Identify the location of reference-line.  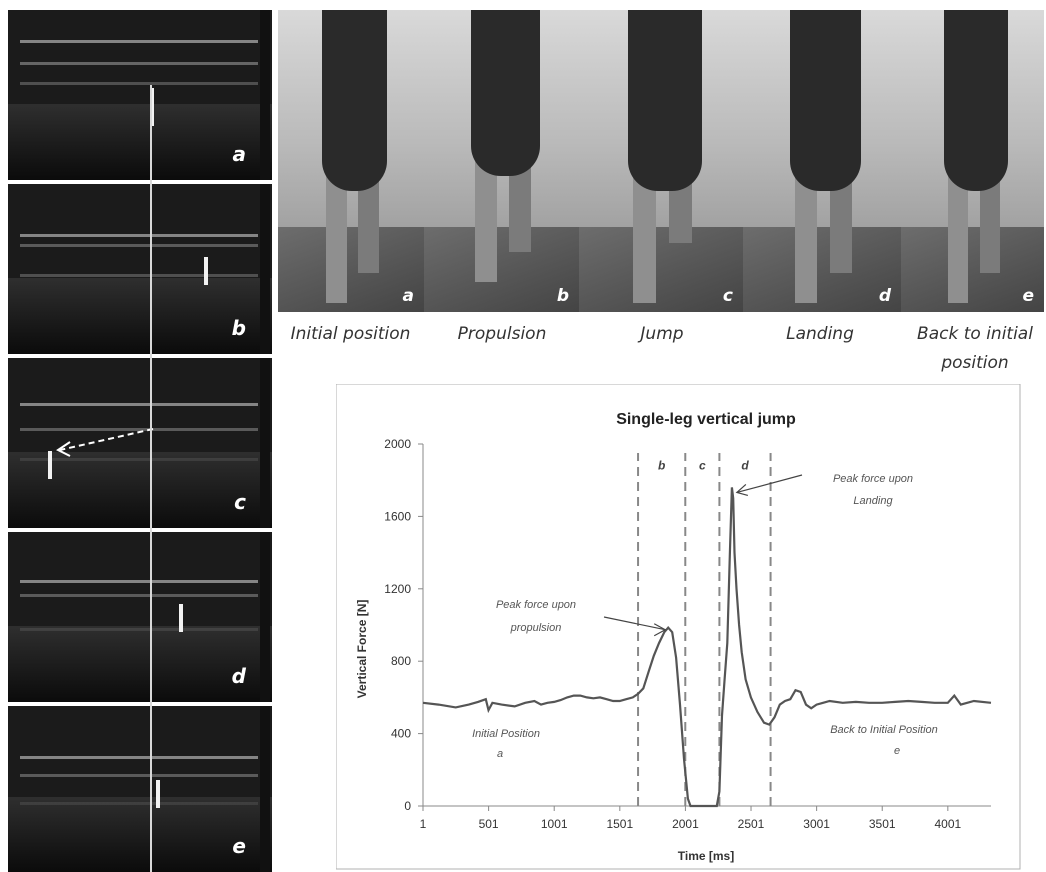
(151, 478).